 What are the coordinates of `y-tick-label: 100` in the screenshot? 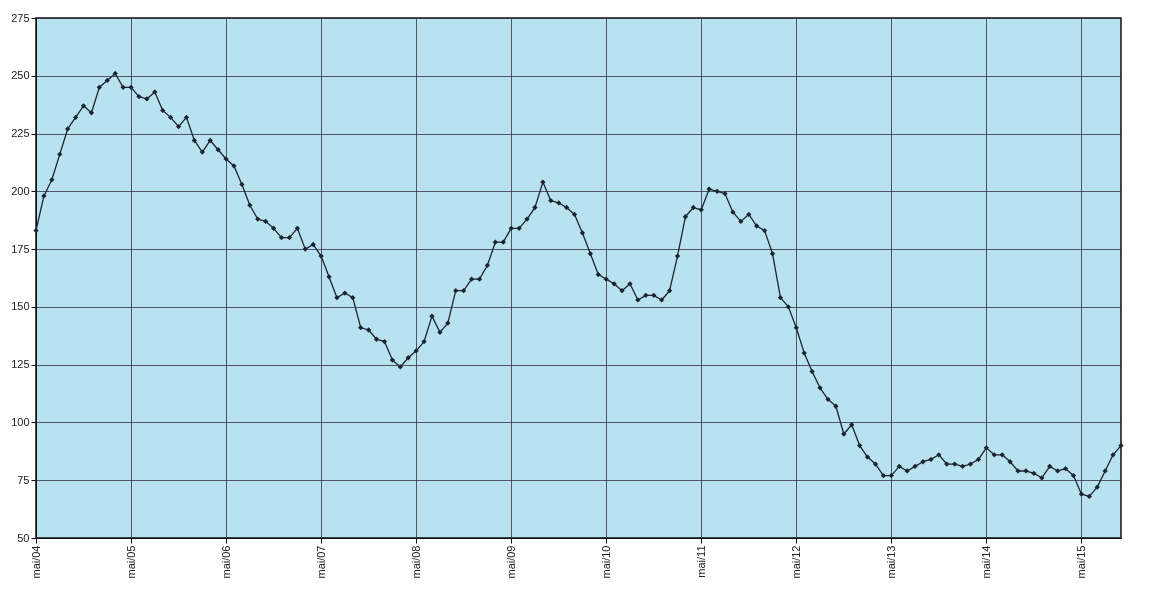 It's located at (20, 421).